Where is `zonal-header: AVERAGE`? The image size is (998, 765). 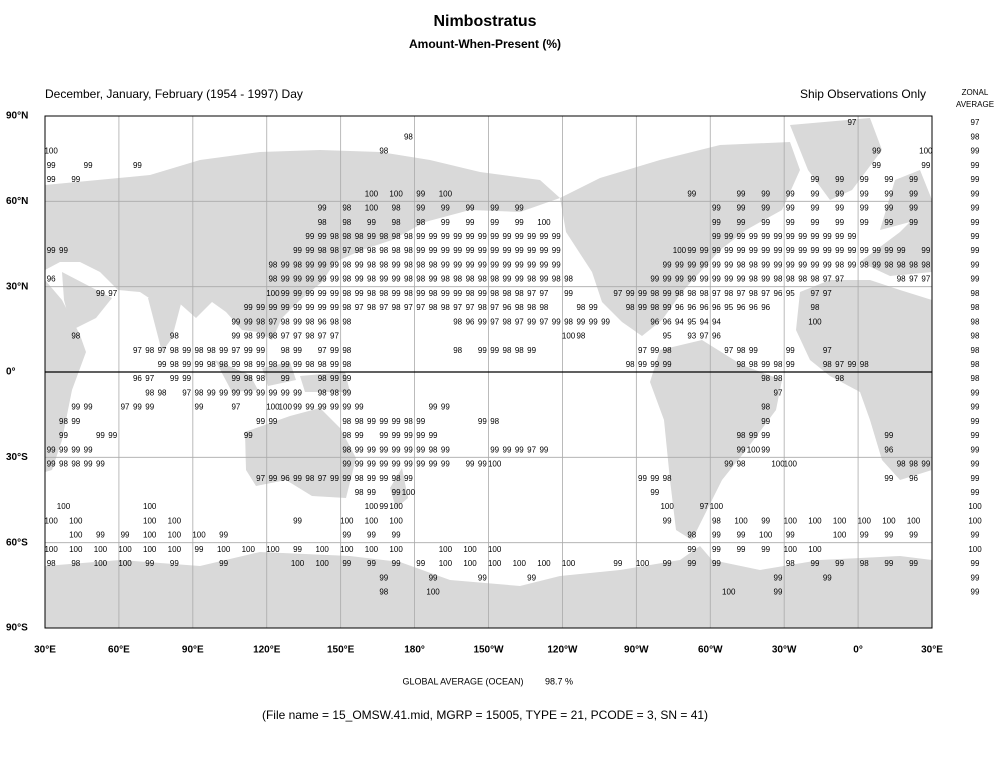 zonal-header: AVERAGE is located at coordinates (975, 104).